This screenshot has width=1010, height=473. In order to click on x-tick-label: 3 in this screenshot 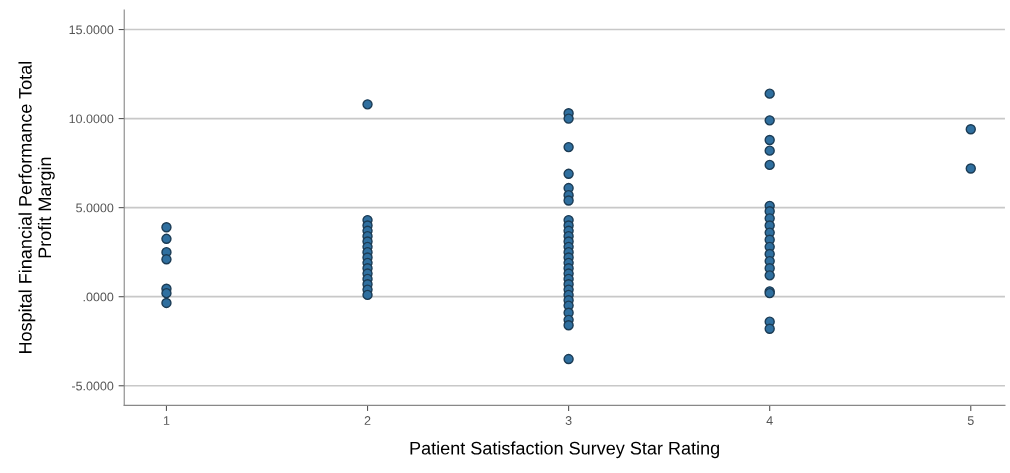, I will do `click(568, 420)`.